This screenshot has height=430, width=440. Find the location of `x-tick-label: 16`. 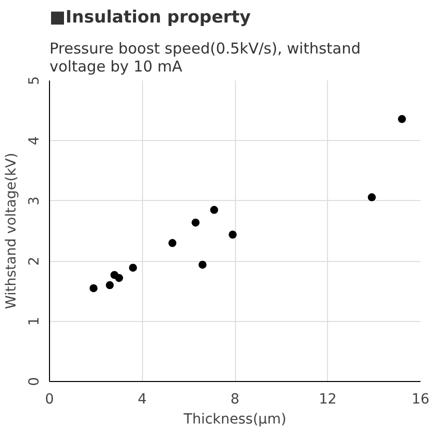

x-tick-label: 16 is located at coordinates (421, 400).